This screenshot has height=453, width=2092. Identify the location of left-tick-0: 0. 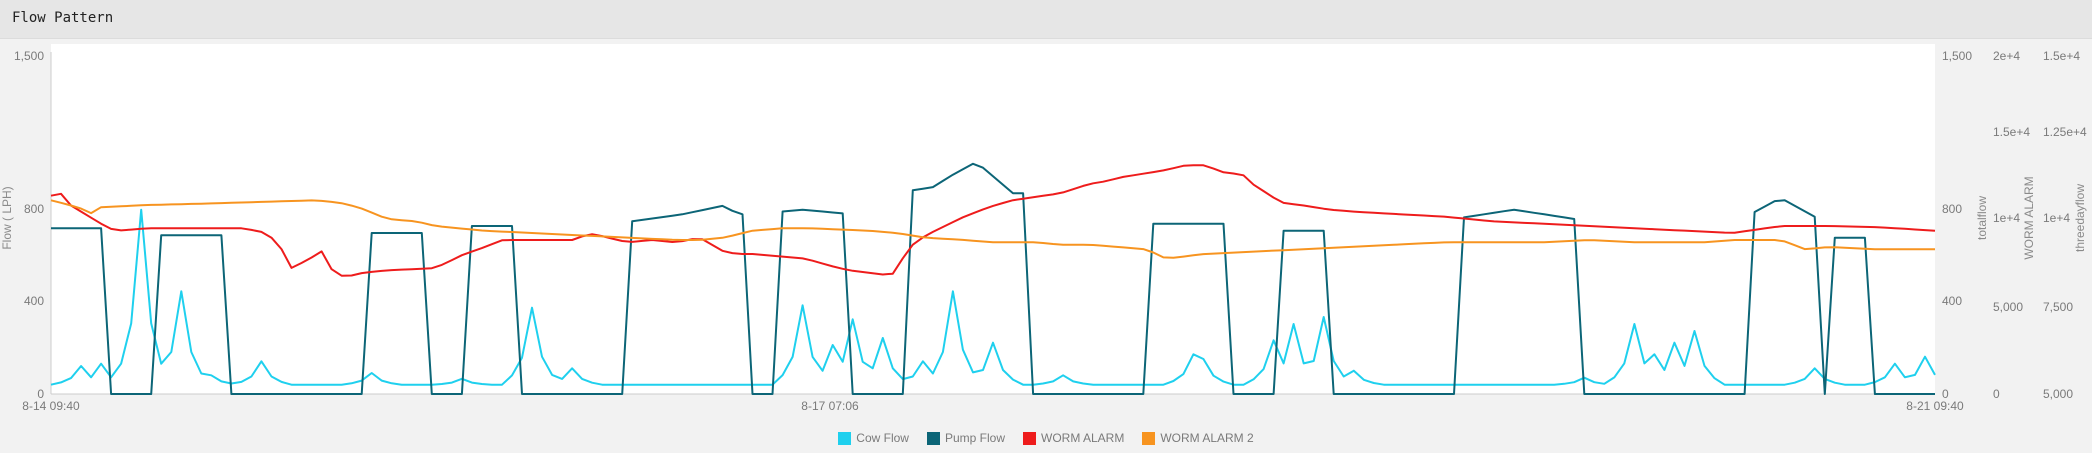
(40, 394).